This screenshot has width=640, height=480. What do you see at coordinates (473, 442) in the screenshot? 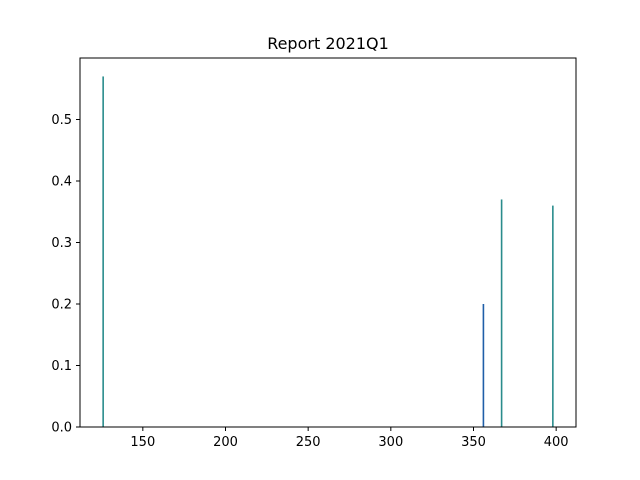
I see `x-tick-label: 350` at bounding box center [473, 442].